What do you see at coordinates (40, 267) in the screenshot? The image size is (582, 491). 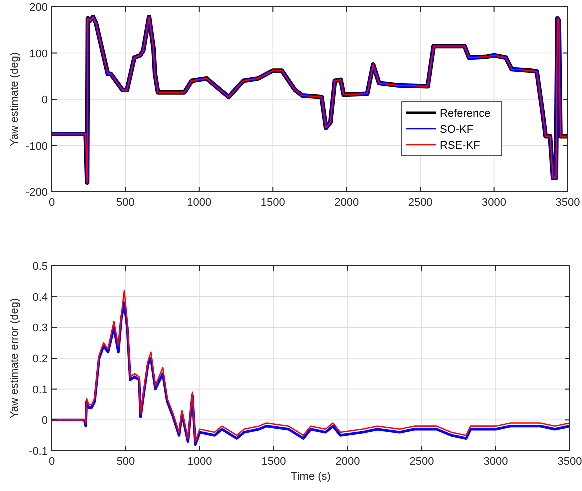 I see `y-tick-label: 0.5` at bounding box center [40, 267].